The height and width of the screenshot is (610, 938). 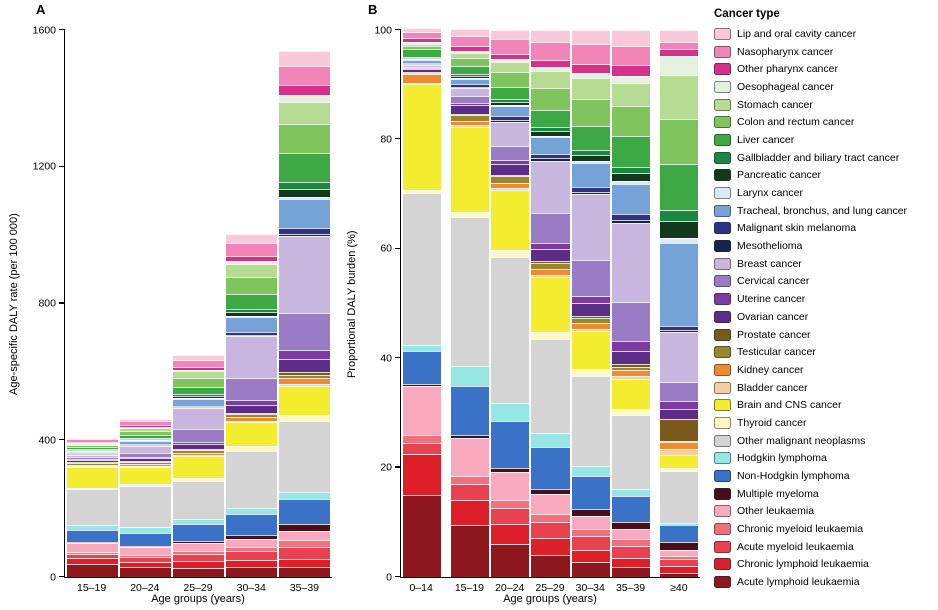 What do you see at coordinates (825, 423) in the screenshot?
I see `legend-item: Thyroid cancer` at bounding box center [825, 423].